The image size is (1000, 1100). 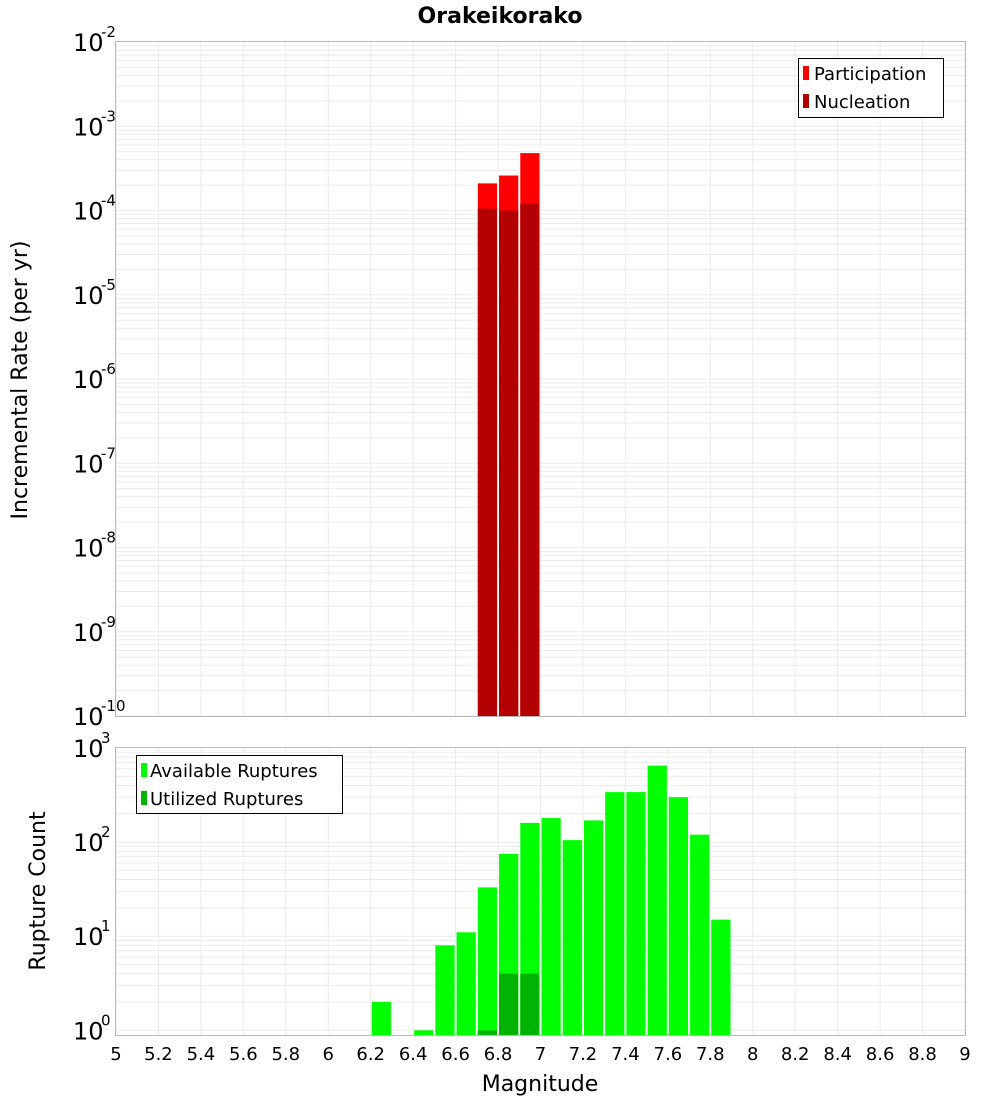 I want to click on top-y-tick-labels: 10-210-310-410-510-610-710-810-910-10, so click(x=99, y=377).